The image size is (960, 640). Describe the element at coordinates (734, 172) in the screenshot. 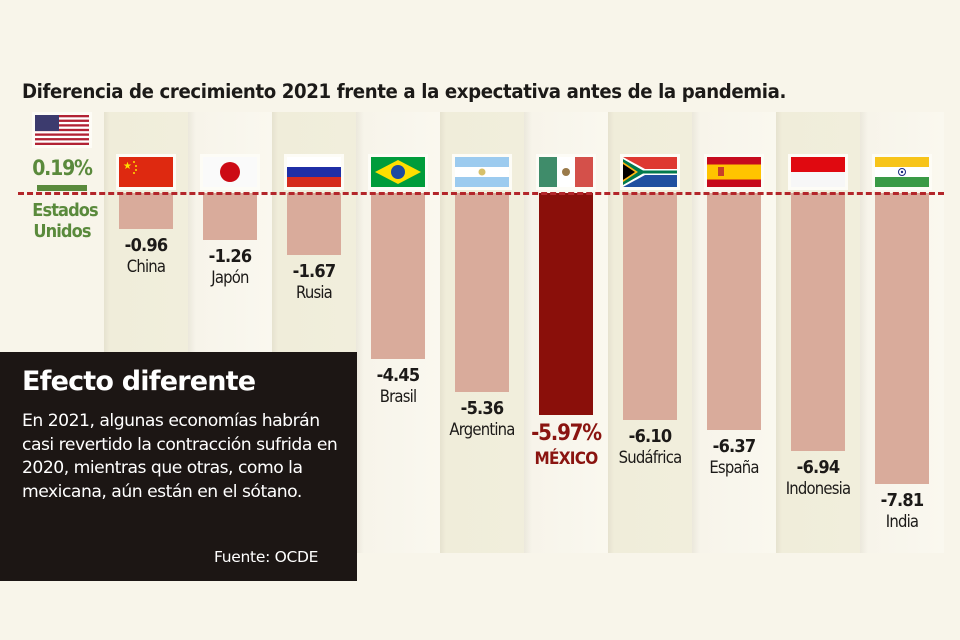

I see `spain-flag-icon` at that location.